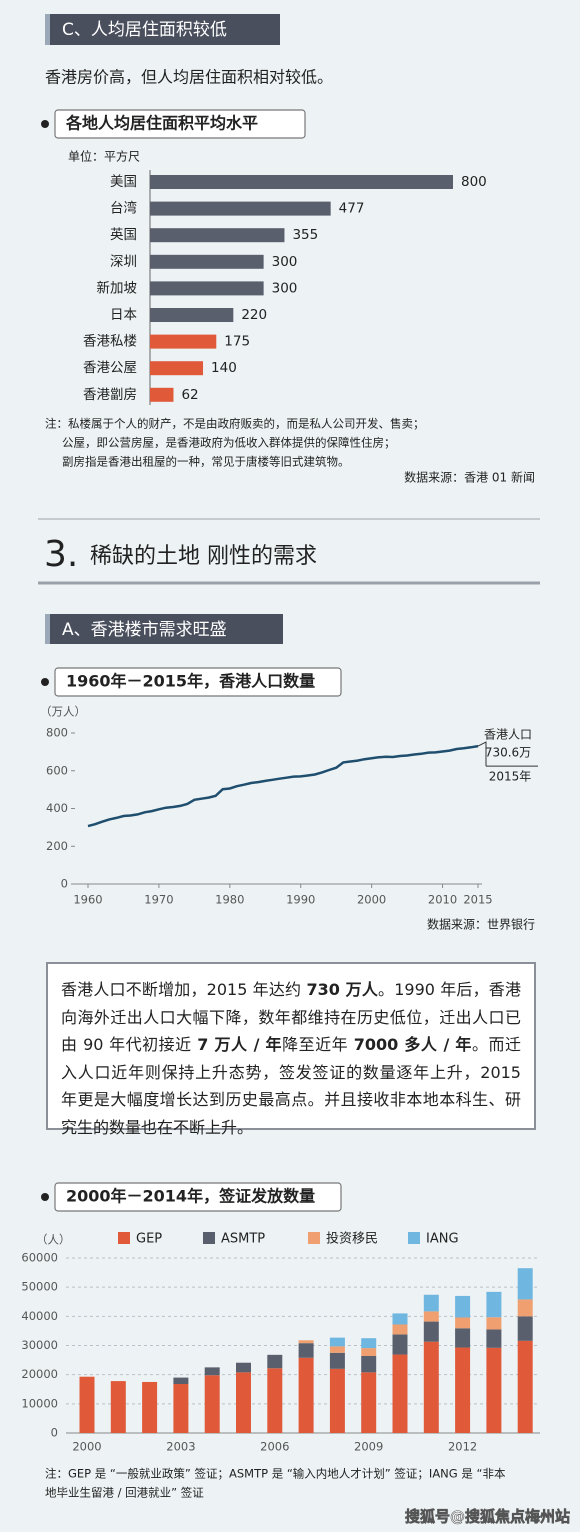 Image resolution: width=580 pixels, height=1532 pixels. What do you see at coordinates (123, 182) in the screenshot?
I see `category-label: 美国` at bounding box center [123, 182].